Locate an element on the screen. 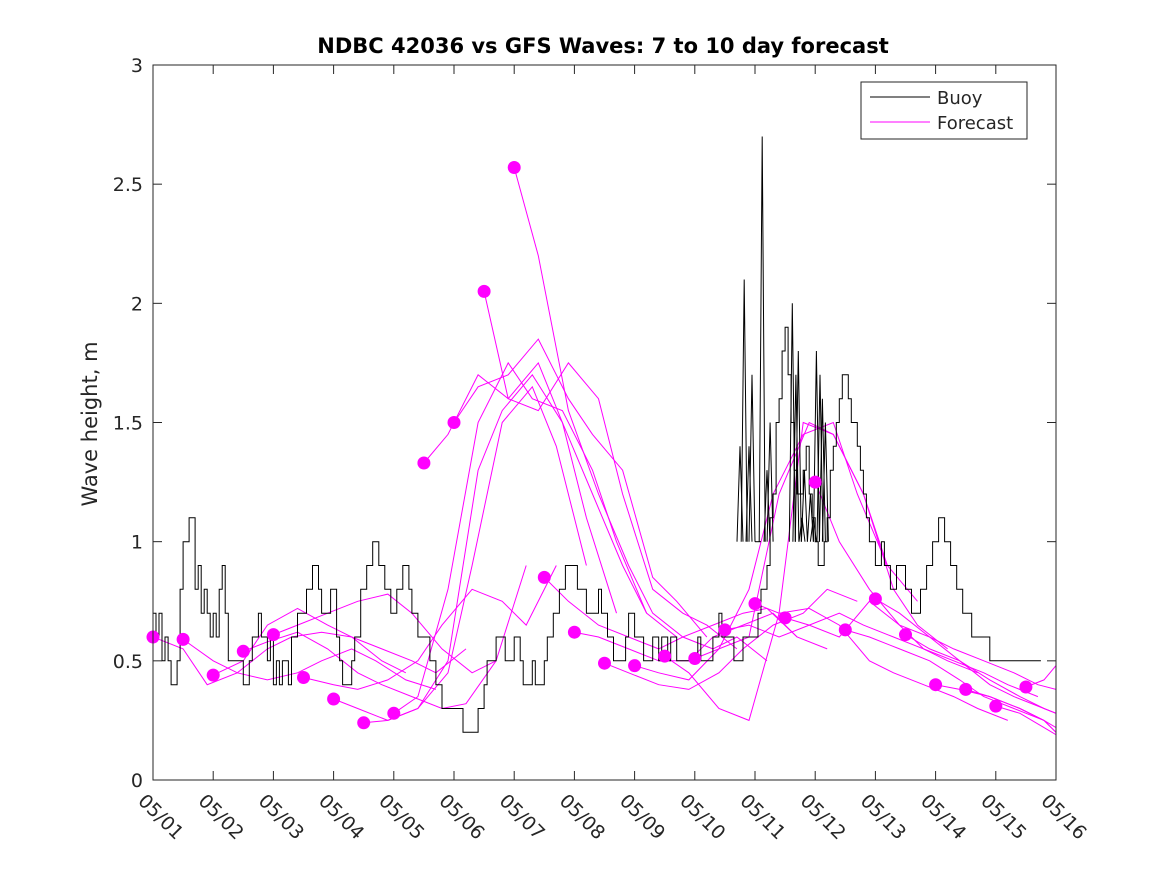 The height and width of the screenshot is (875, 1167). y-tick-label: 0.5 is located at coordinates (128, 662).